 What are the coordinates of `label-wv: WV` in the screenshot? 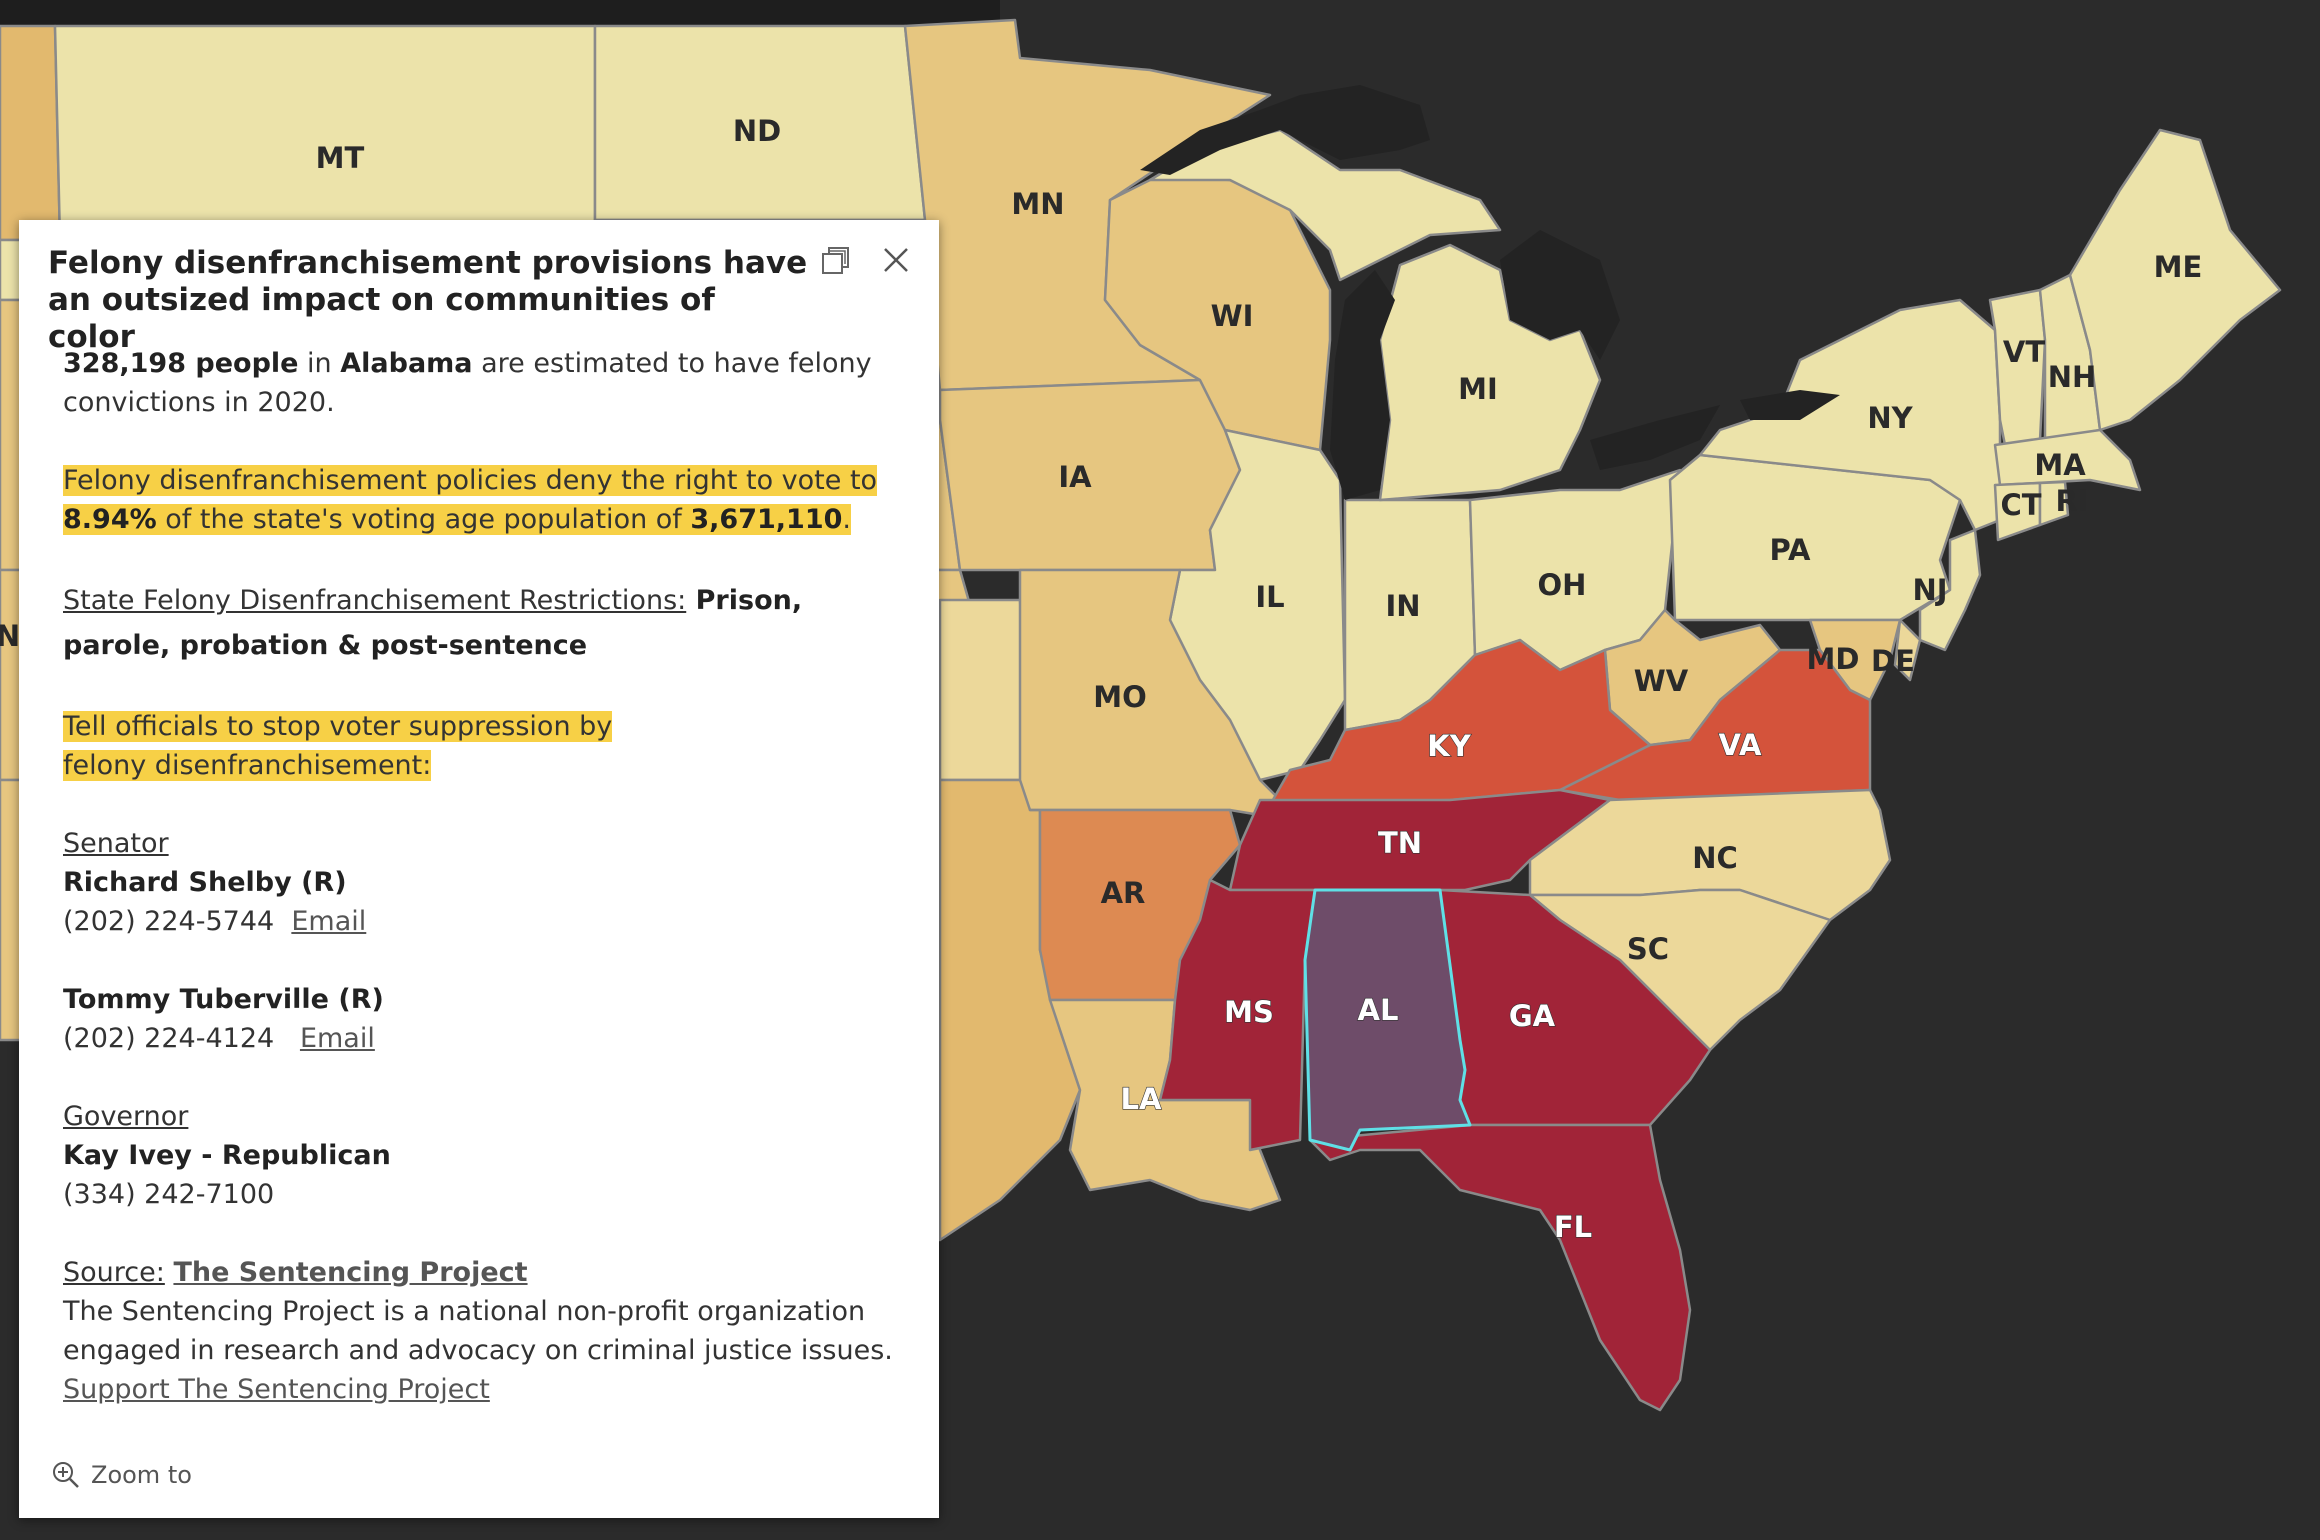 It's located at (1661, 681).